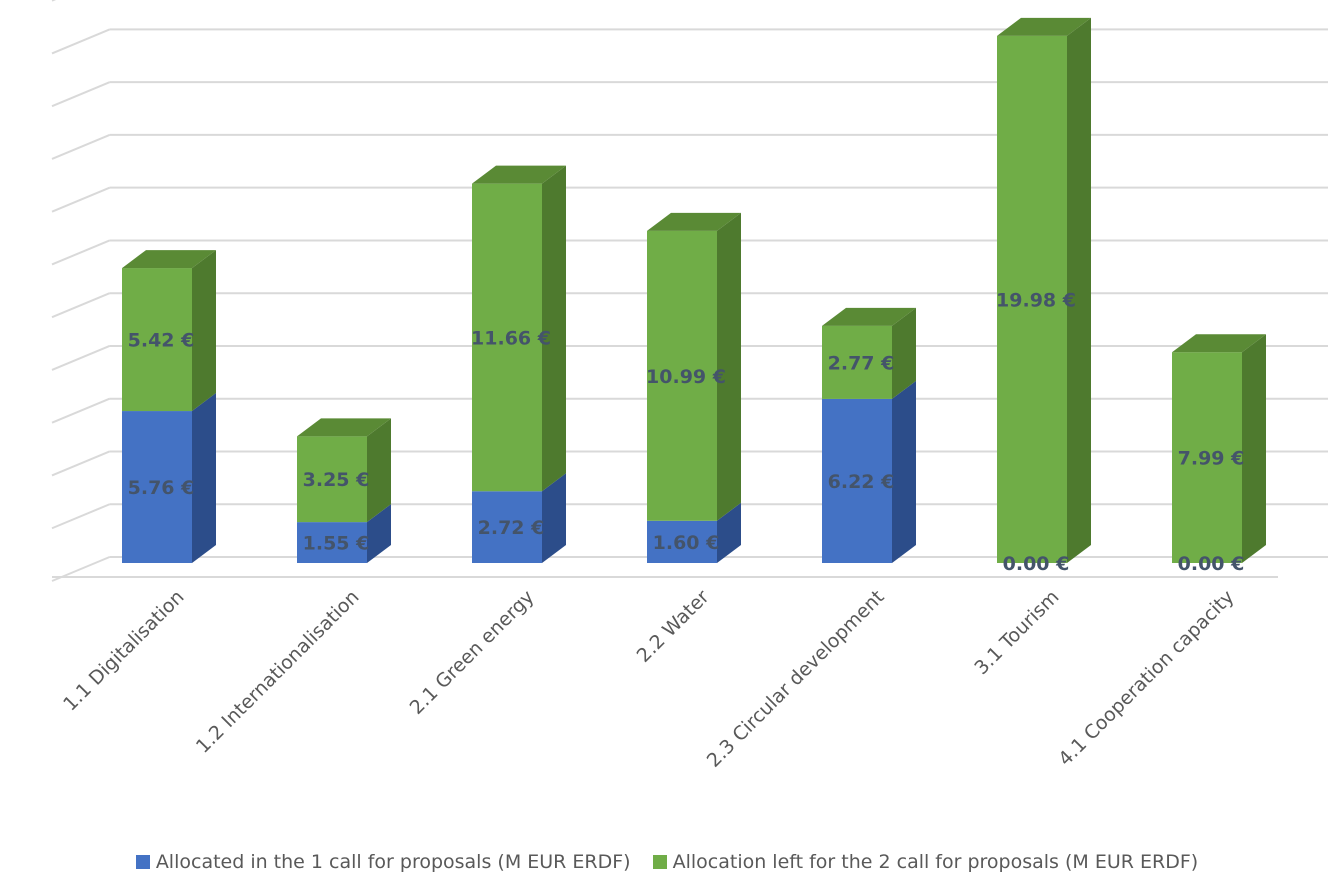 The height and width of the screenshot is (879, 1334). I want to click on category-label: 2.2 Water, so click(673, 626).